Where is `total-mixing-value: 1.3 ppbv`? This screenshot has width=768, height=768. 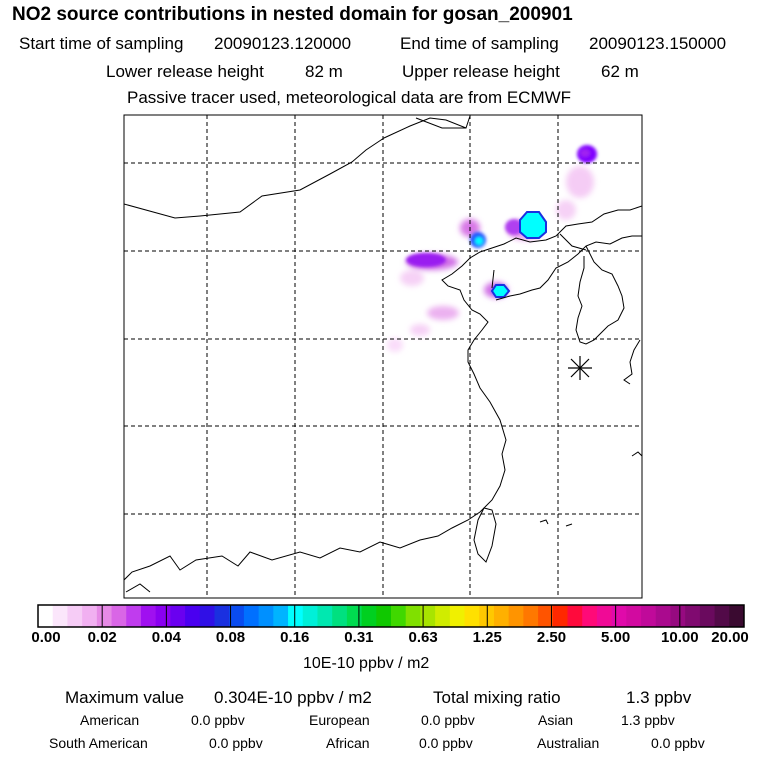
total-mixing-value: 1.3 ppbv is located at coordinates (659, 697).